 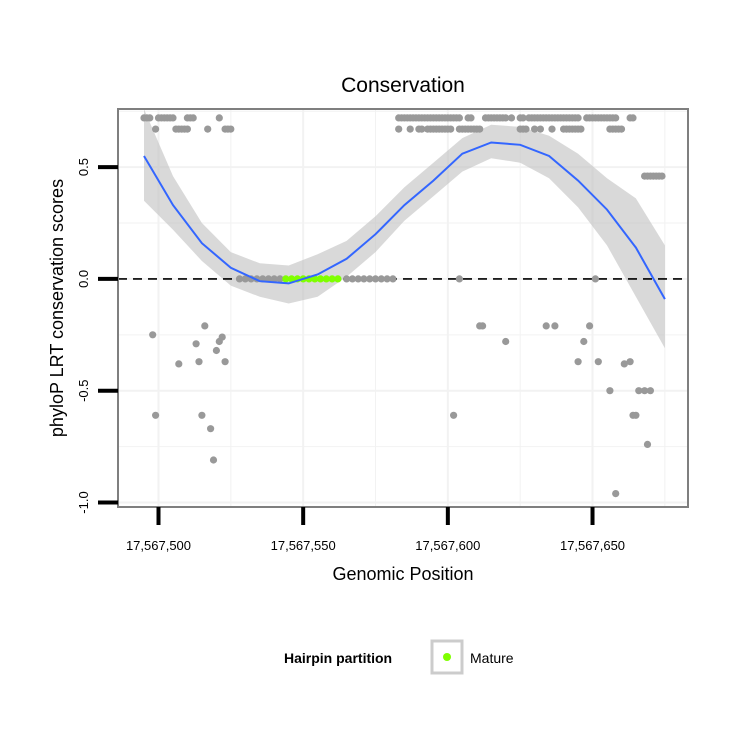 I want to click on x-axis-title: Genomic Position, so click(x=402, y=574).